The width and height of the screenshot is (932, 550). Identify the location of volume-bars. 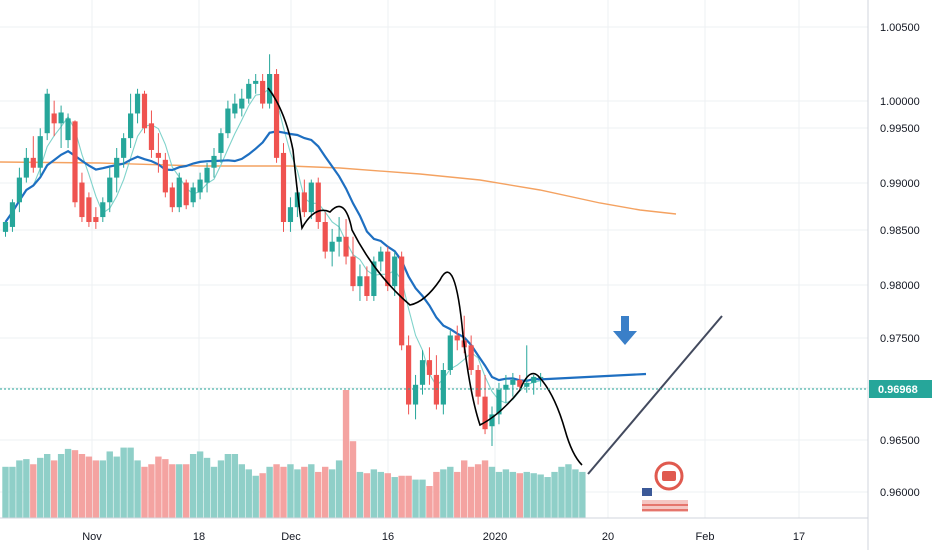
(294, 454).